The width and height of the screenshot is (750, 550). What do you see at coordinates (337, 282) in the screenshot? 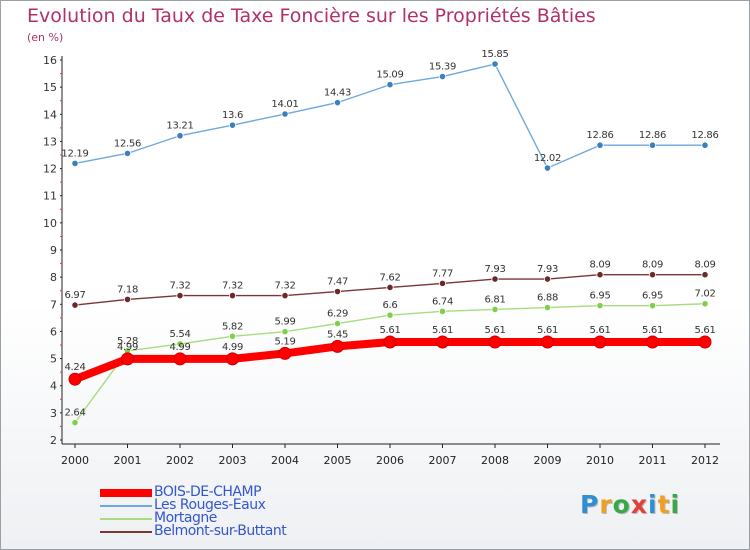
I see `data-label: 7.47` at bounding box center [337, 282].